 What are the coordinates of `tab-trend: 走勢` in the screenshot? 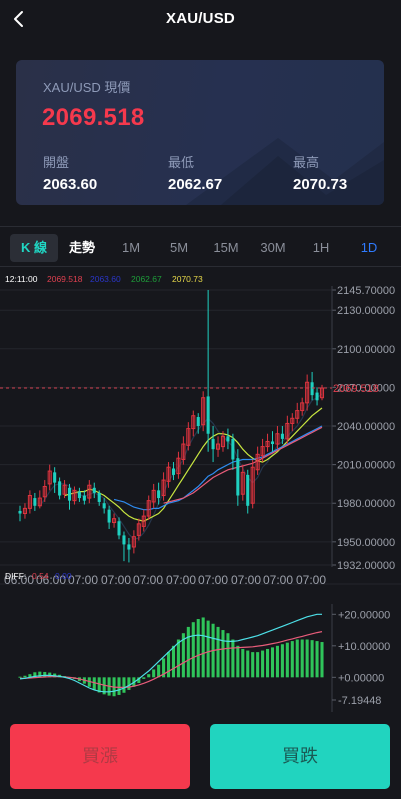 It's located at (81, 247).